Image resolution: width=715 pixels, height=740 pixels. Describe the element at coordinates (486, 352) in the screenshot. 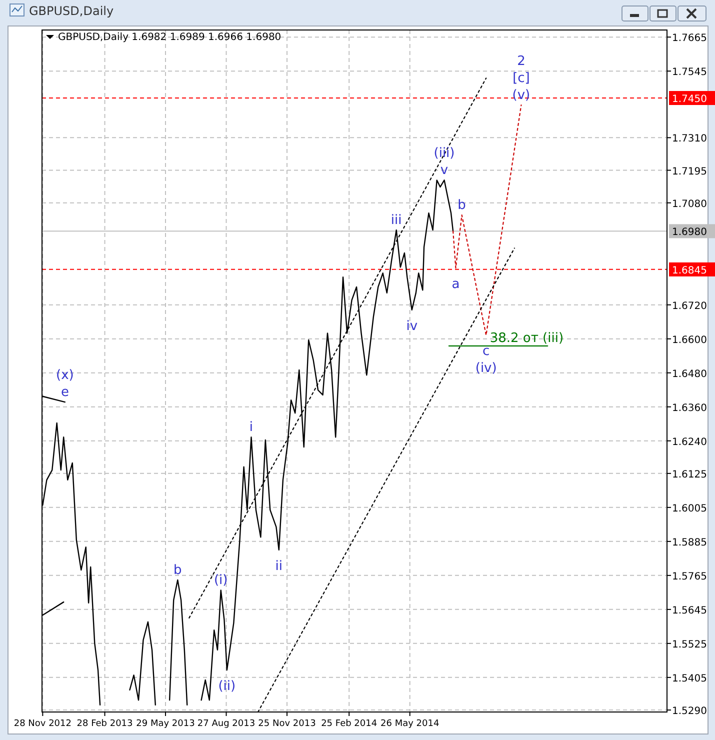

I see `annotation: c` at that location.